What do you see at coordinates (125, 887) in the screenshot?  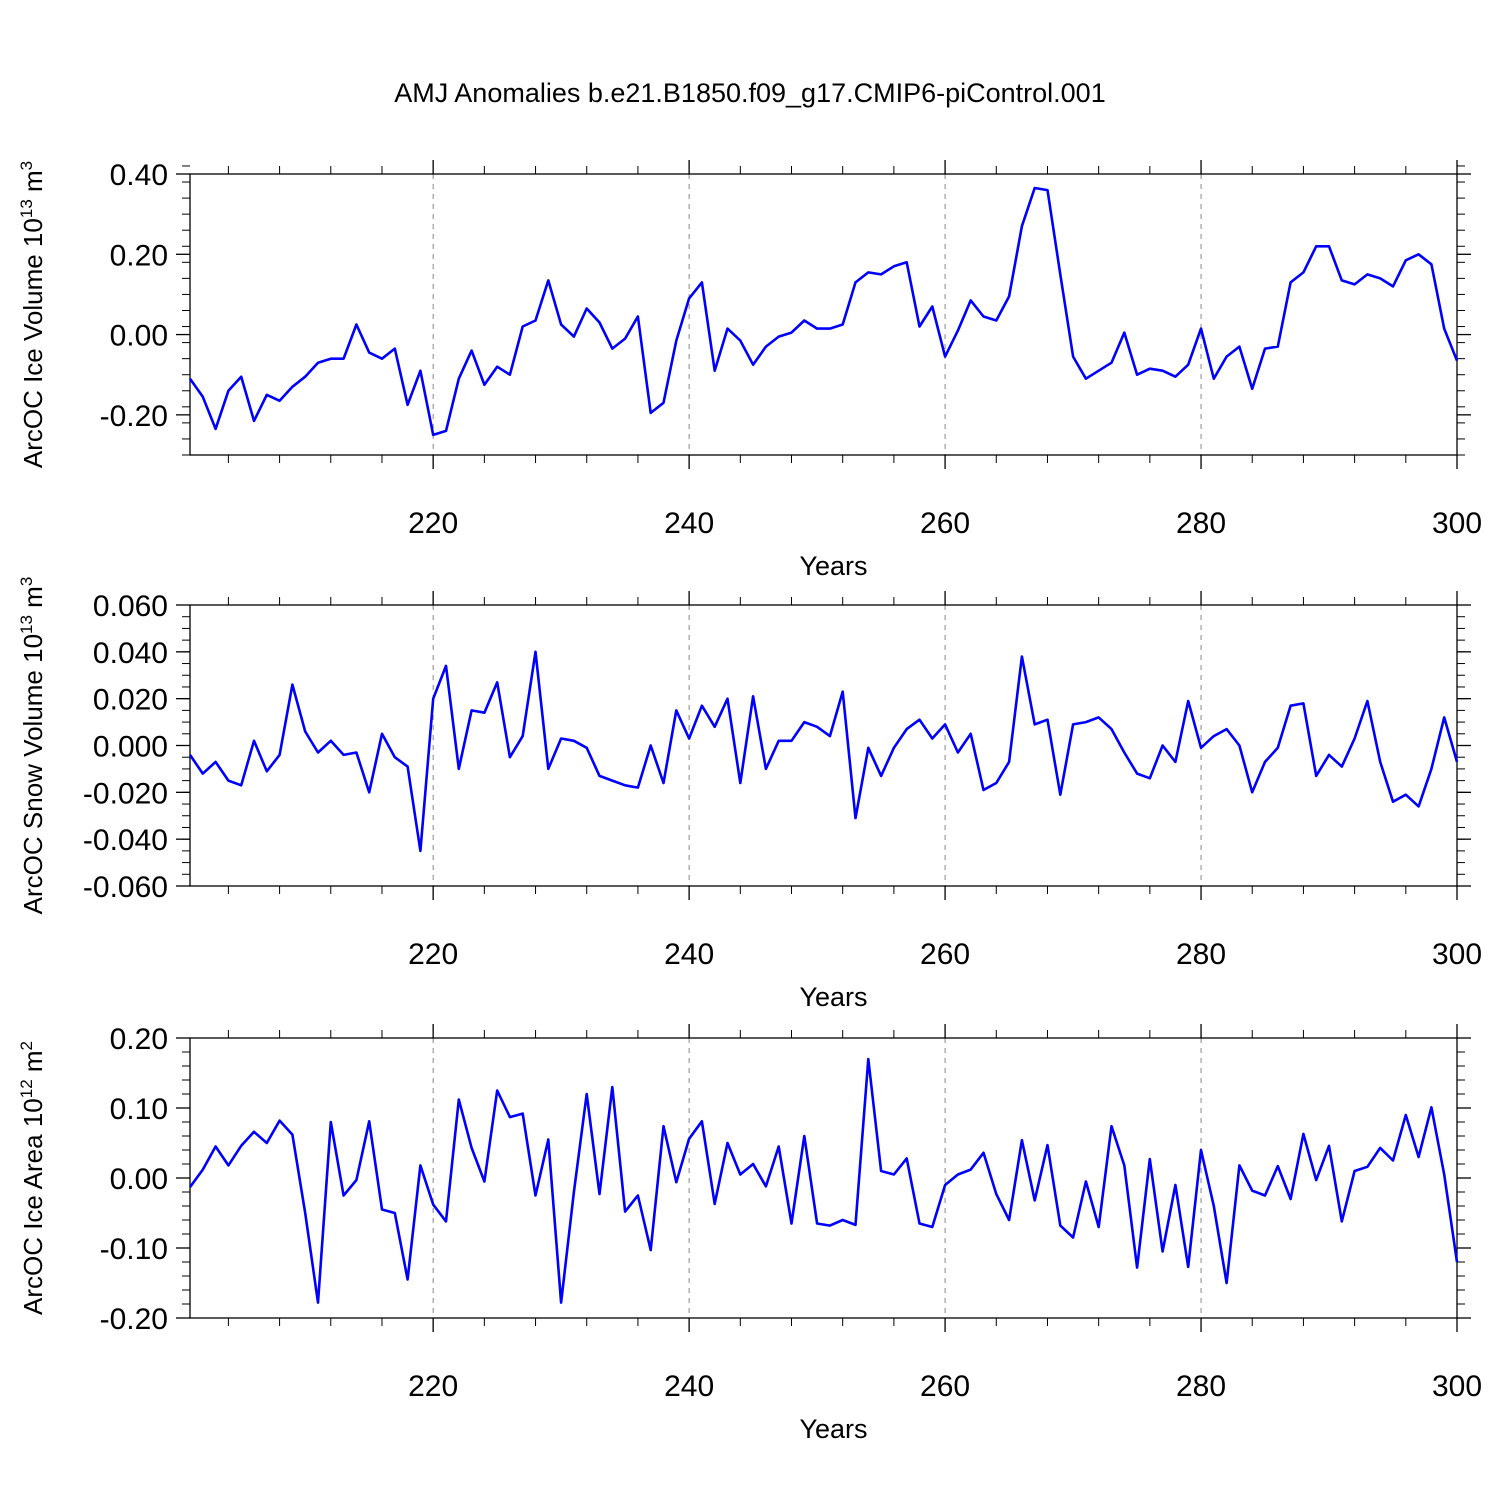 I see `y-tick-label: -0.060` at bounding box center [125, 887].